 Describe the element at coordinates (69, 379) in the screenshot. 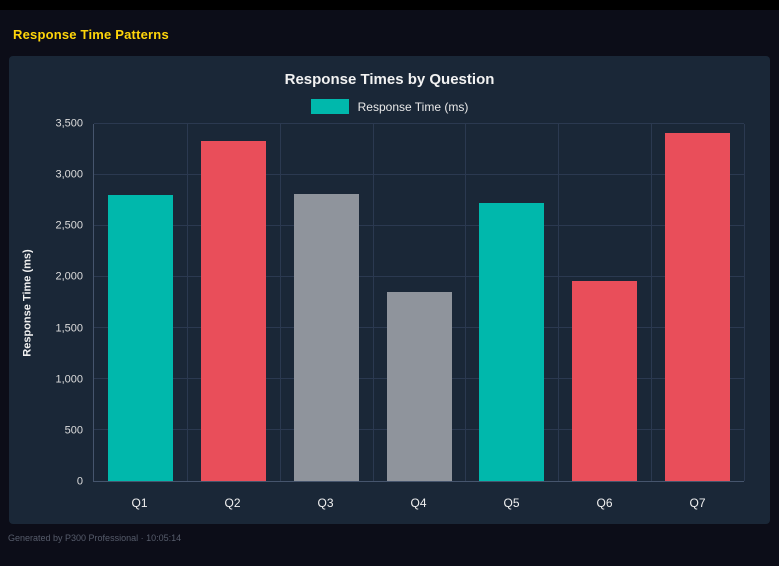

I see `y-tick-label: 1,000` at that location.